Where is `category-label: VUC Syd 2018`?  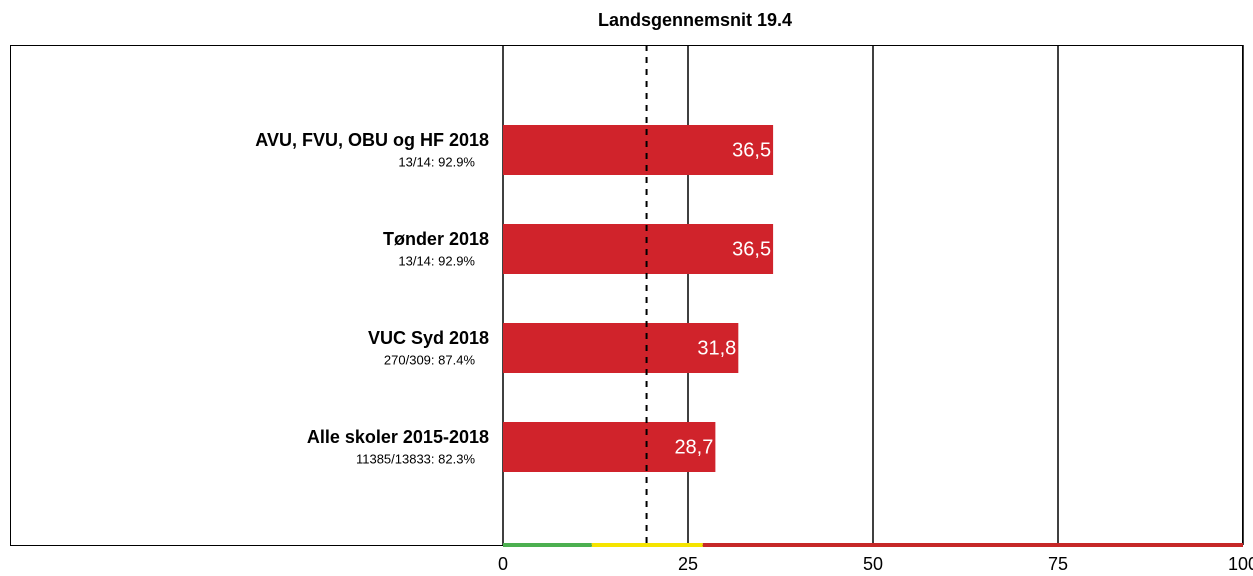 category-label: VUC Syd 2018 is located at coordinates (428, 338).